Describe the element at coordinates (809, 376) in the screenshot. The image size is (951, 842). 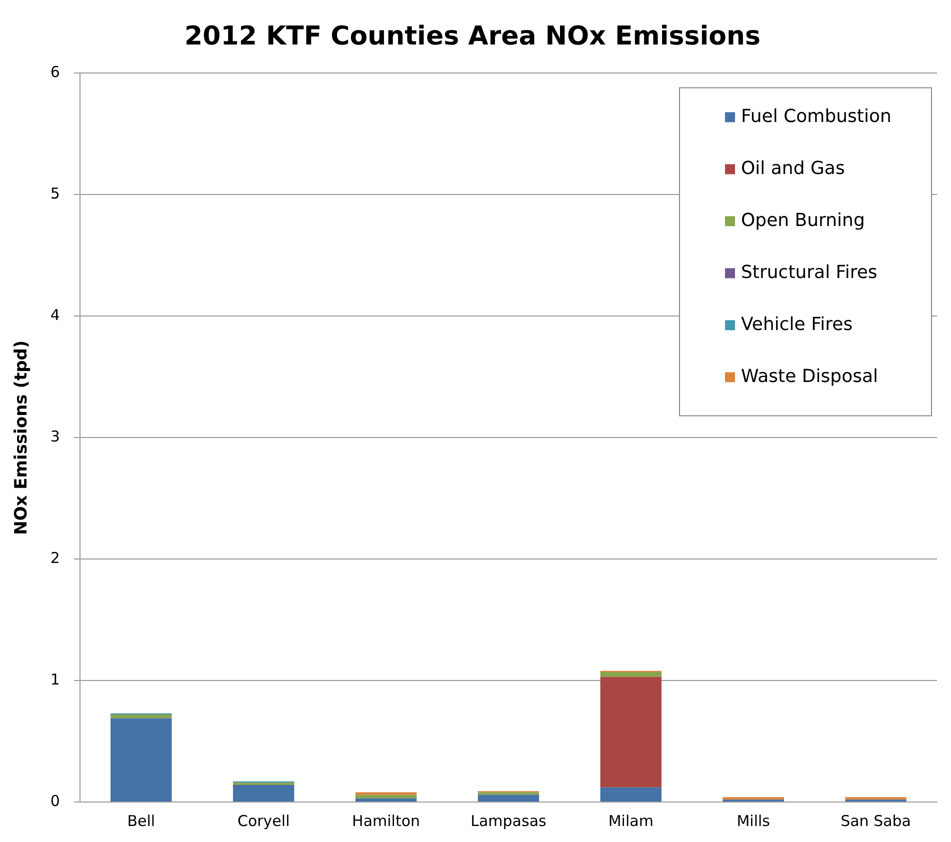
I see `legend-label: Waste Disposal` at that location.